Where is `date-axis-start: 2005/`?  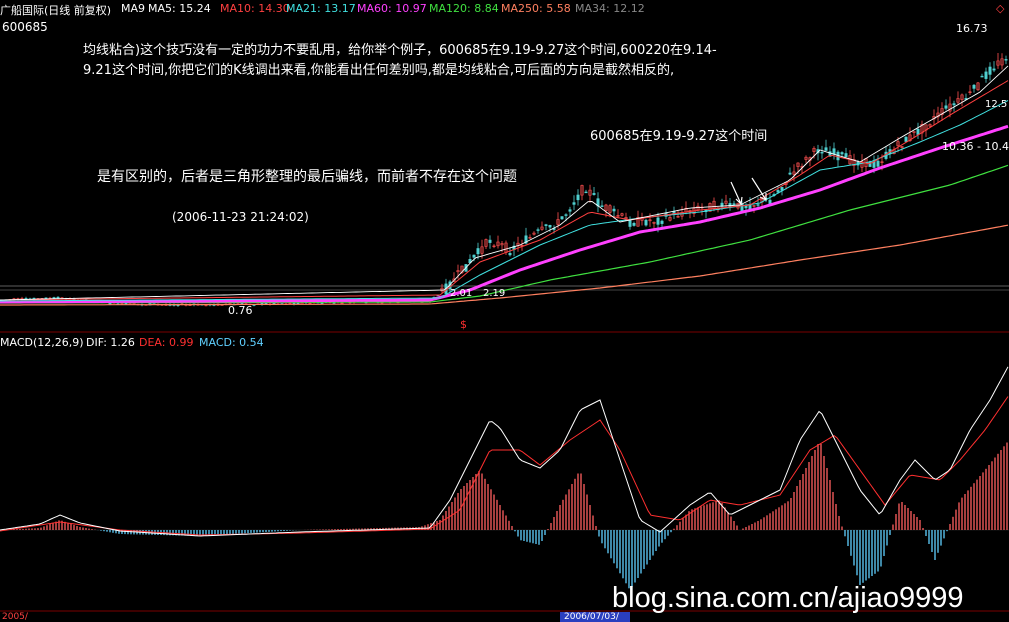 date-axis-start: 2005/ is located at coordinates (15, 617).